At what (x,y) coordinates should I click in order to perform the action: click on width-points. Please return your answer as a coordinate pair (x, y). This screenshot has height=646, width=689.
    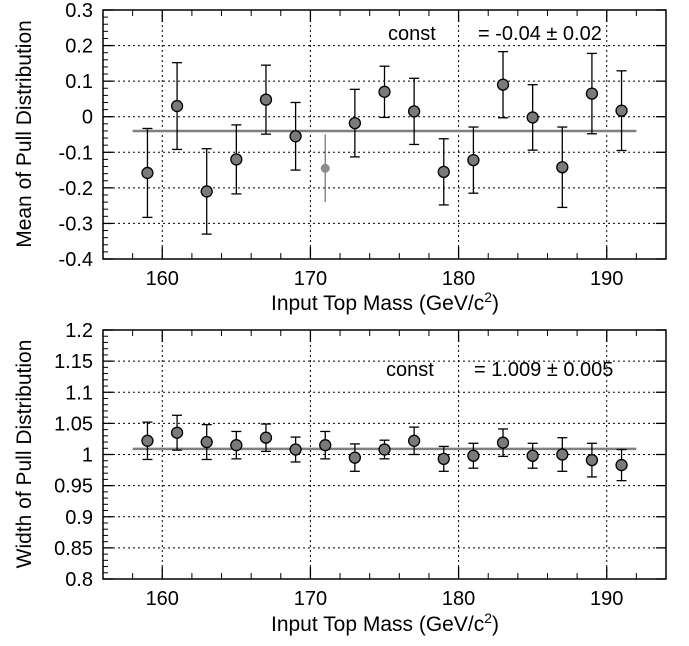
    Looking at the image, I should click on (384, 448).